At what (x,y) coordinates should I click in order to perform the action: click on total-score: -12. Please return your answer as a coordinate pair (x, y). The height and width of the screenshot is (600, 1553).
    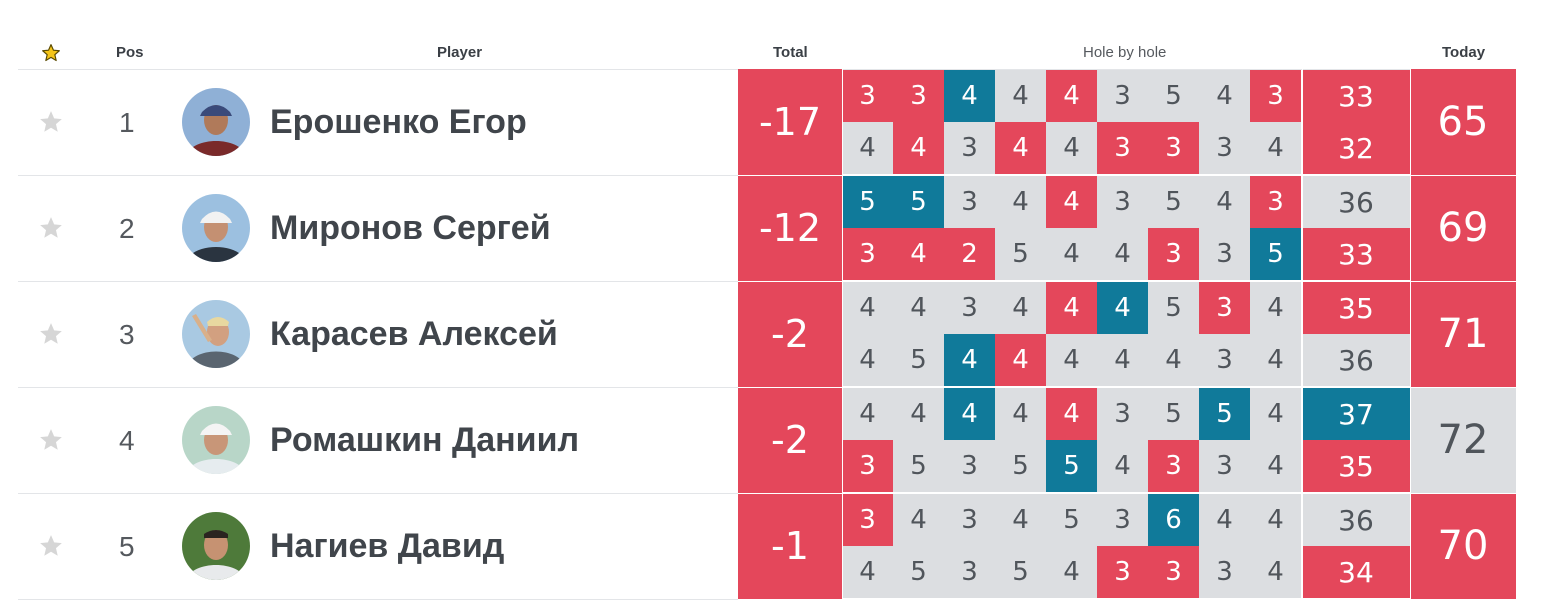
    Looking at the image, I should click on (790, 228).